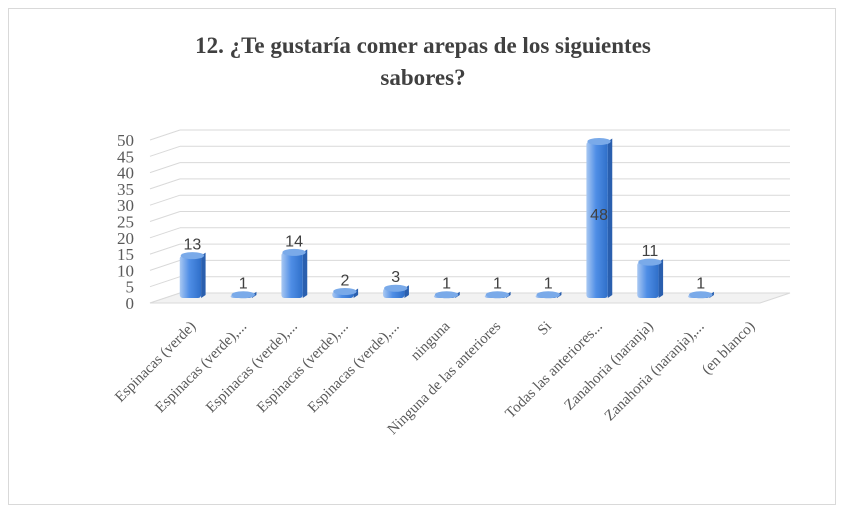 Image resolution: width=846 pixels, height=513 pixels. I want to click on data-label: 2, so click(344, 280).